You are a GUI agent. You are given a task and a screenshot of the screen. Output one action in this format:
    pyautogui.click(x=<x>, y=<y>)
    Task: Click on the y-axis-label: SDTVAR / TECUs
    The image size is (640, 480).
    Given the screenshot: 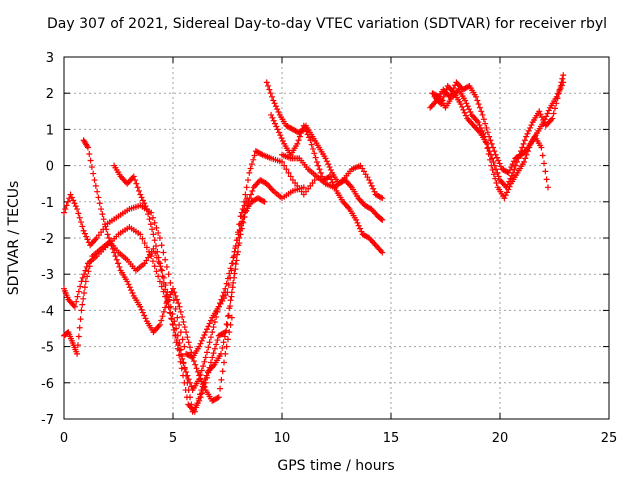 What is the action you would take?
    pyautogui.click(x=14, y=238)
    